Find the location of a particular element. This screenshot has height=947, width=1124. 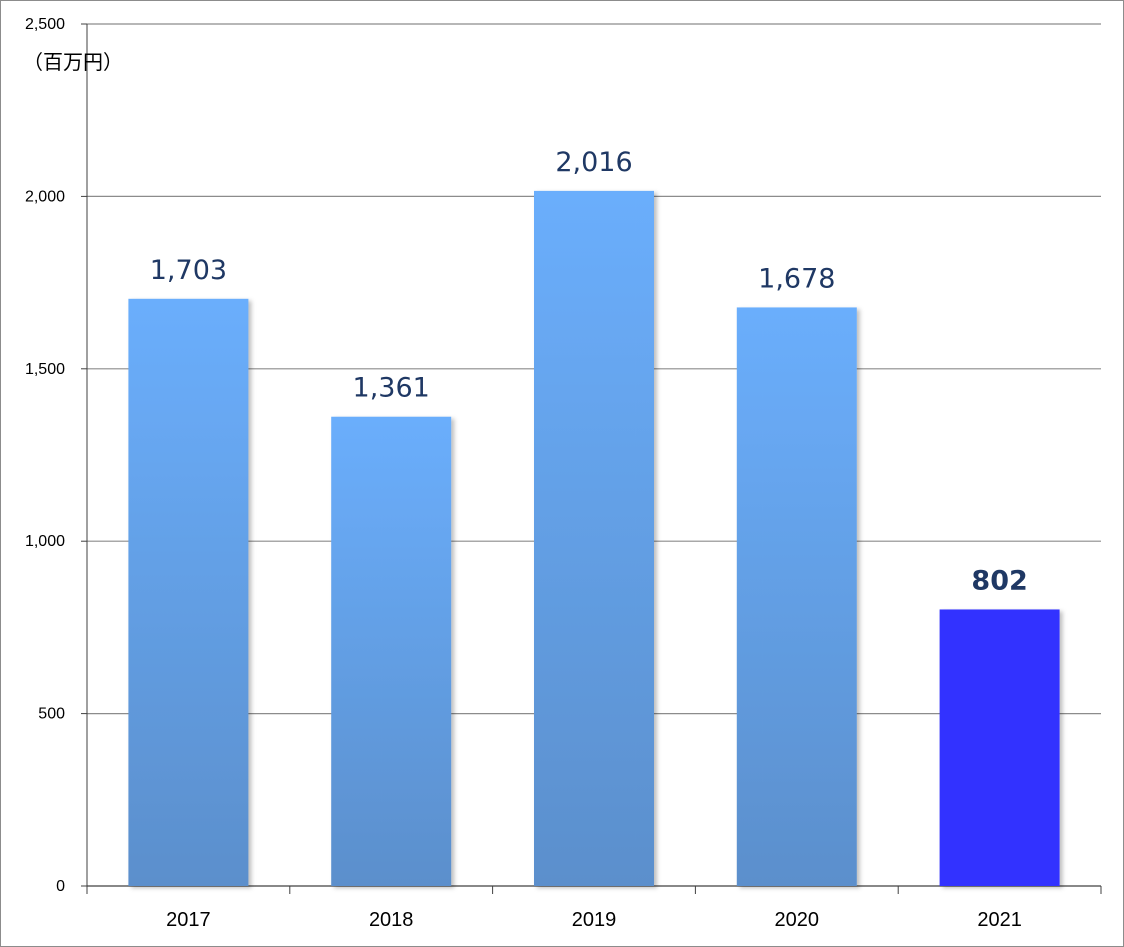

bar-2019 is located at coordinates (594, 538).